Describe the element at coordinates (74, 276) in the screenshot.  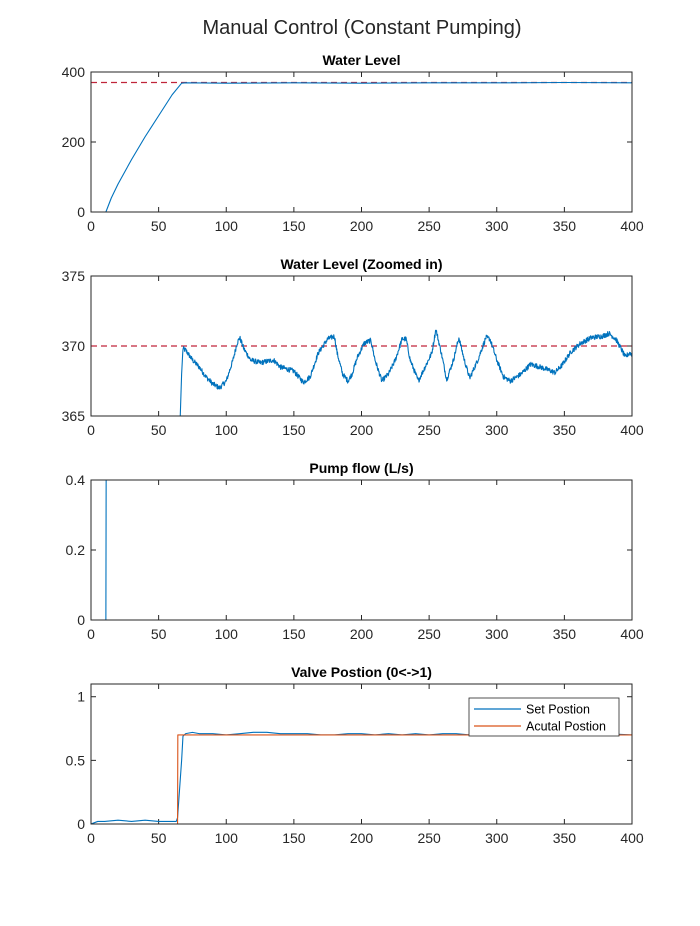
I see `y-tick-label: 375` at that location.